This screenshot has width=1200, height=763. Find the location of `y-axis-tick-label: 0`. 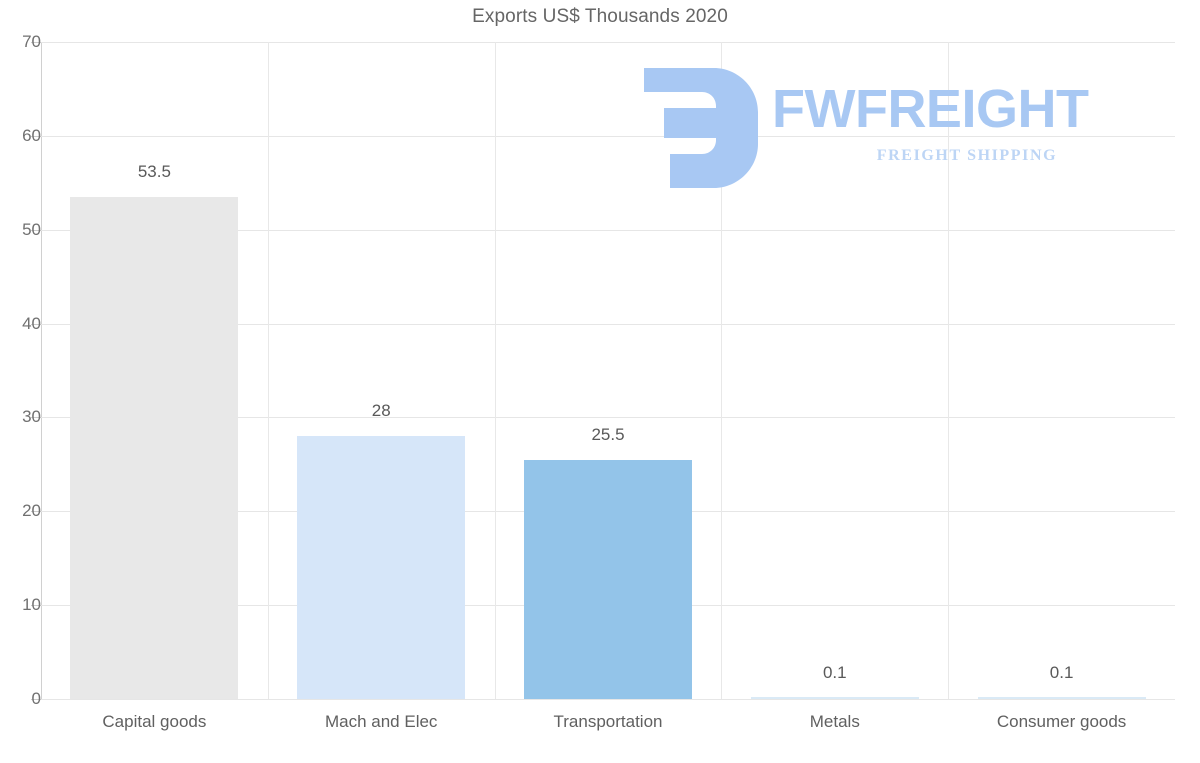

y-axis-tick-label: 0 is located at coordinates (36, 698).